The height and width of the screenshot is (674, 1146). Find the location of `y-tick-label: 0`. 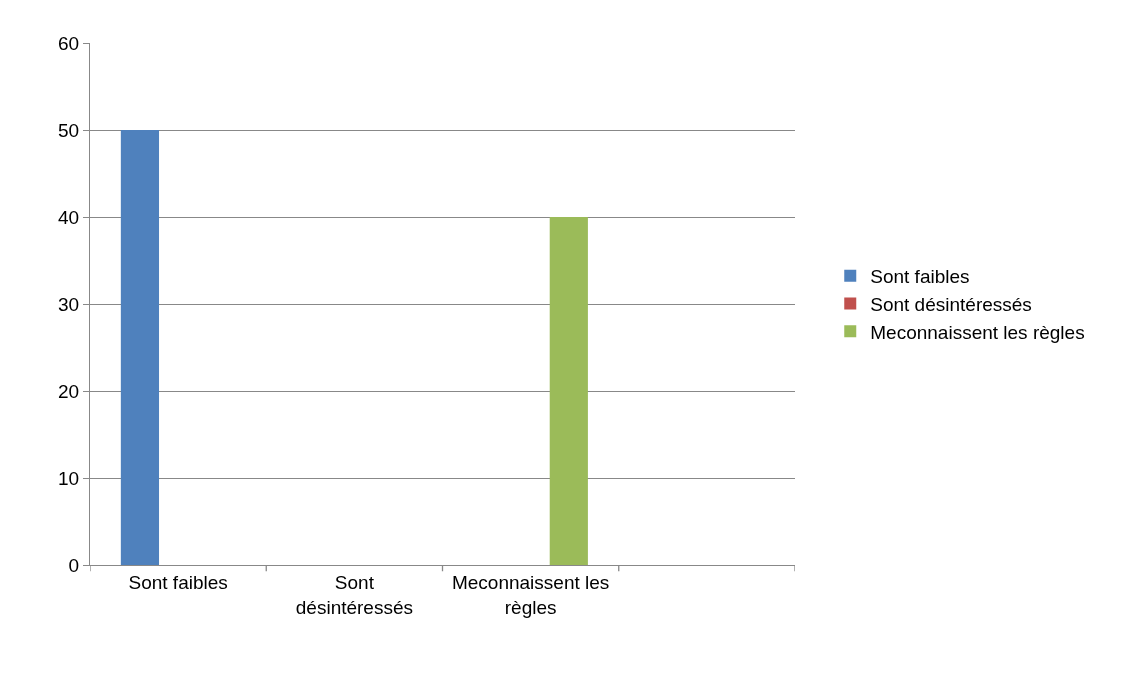

y-tick-label: 0 is located at coordinates (74, 565).